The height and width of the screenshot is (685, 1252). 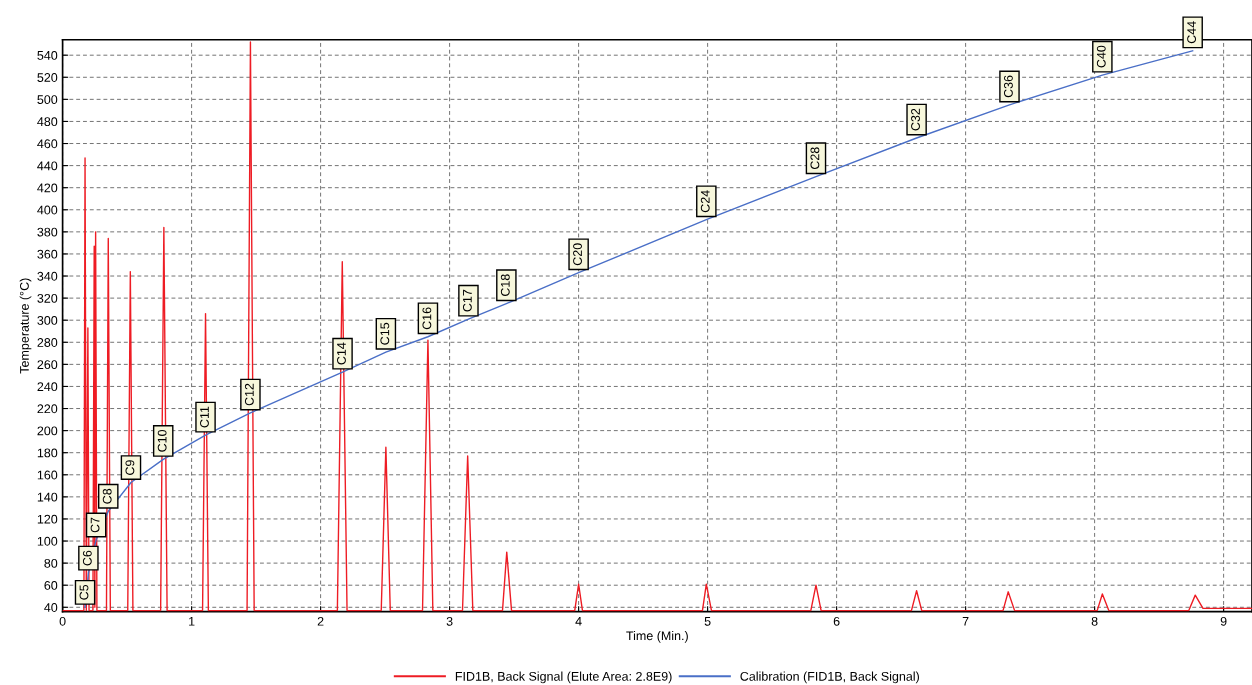 What do you see at coordinates (1101, 56) in the screenshot?
I see `annotation: C40` at bounding box center [1101, 56].